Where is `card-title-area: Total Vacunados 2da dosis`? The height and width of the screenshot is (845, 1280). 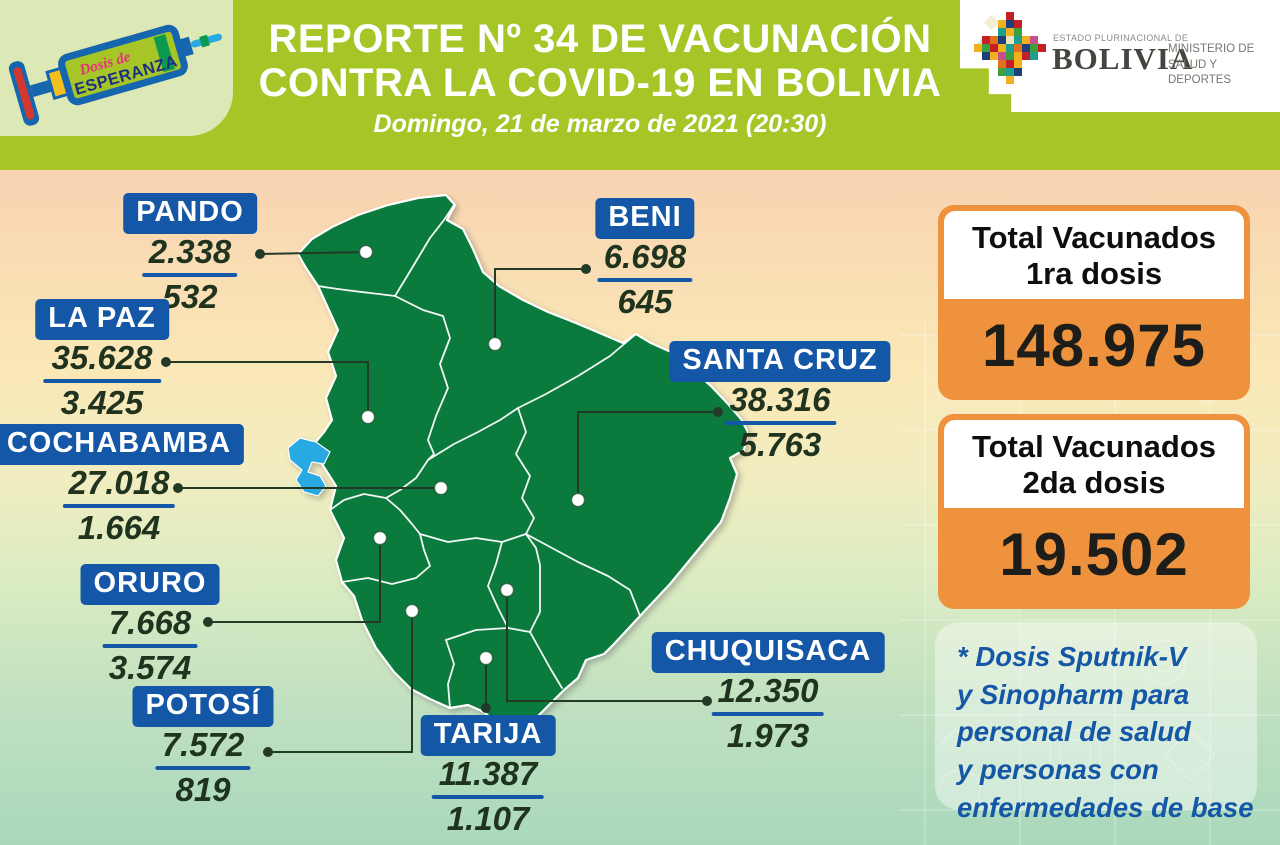 card-title-area: Total Vacunados 2da dosis is located at coordinates (1094, 464).